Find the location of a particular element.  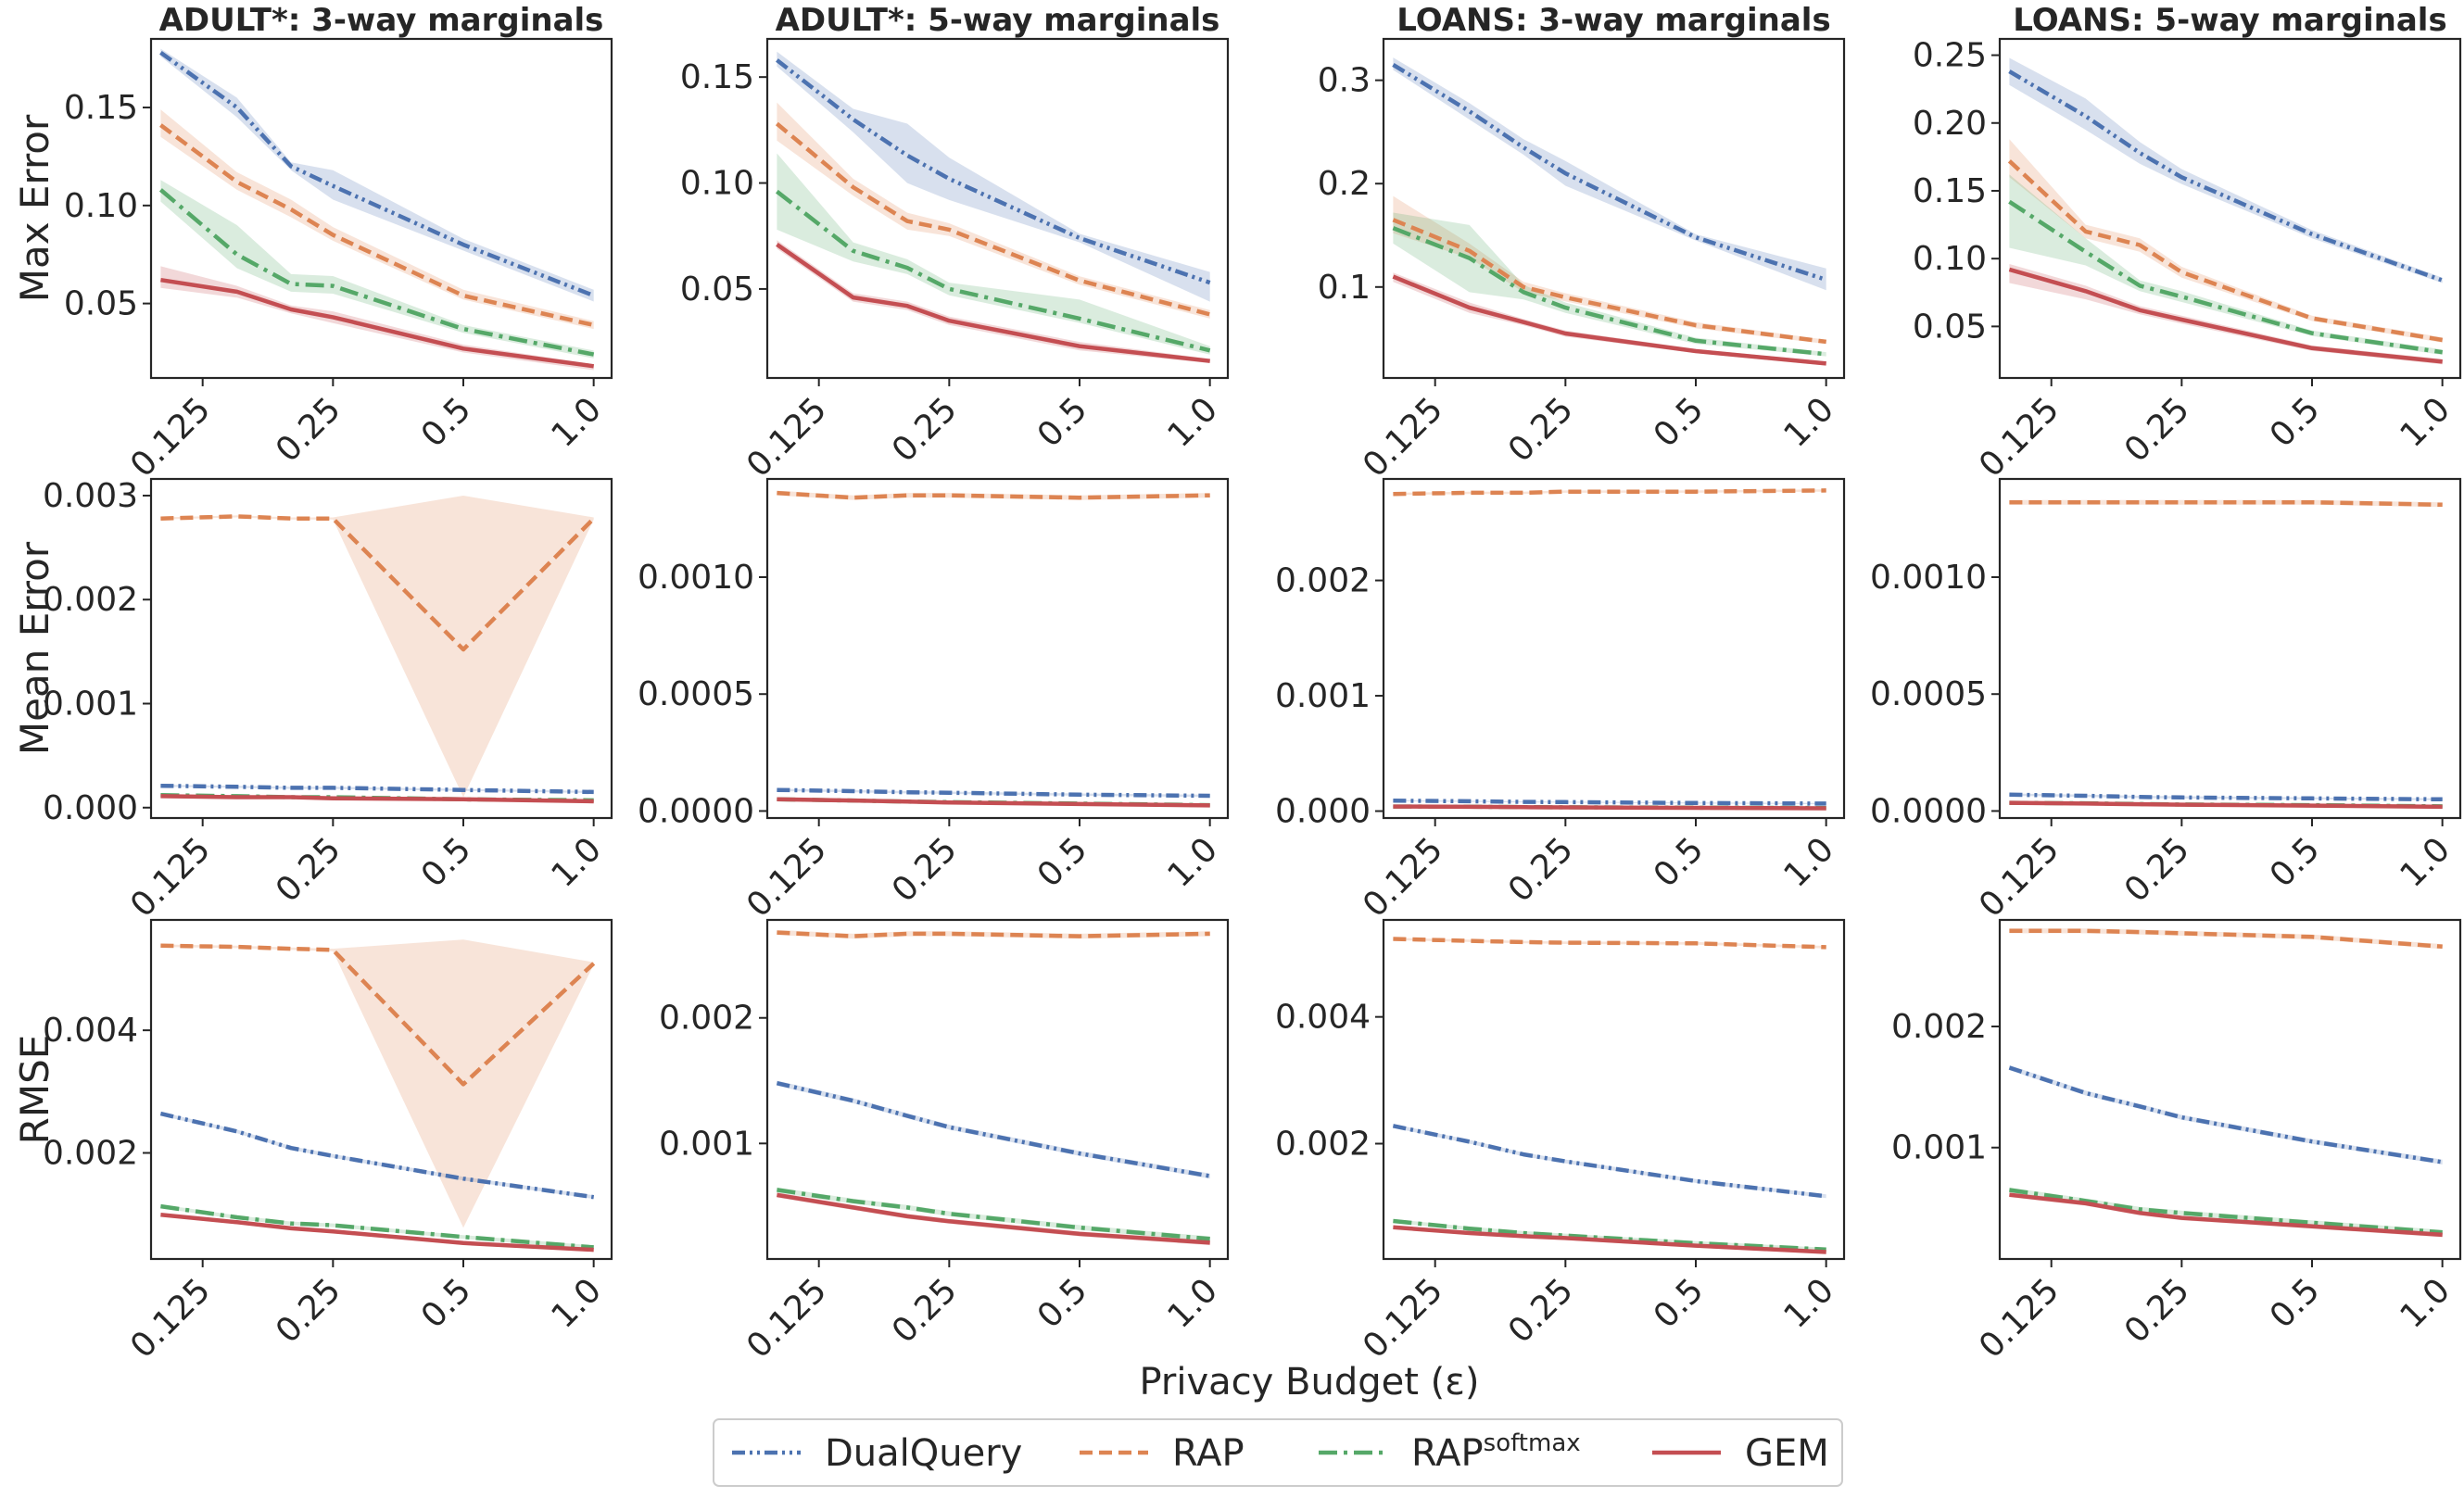

subplot-r3c4: 0.001 0.002 0.125 0.25 0.5 1.0 is located at coordinates (2177, 1142).